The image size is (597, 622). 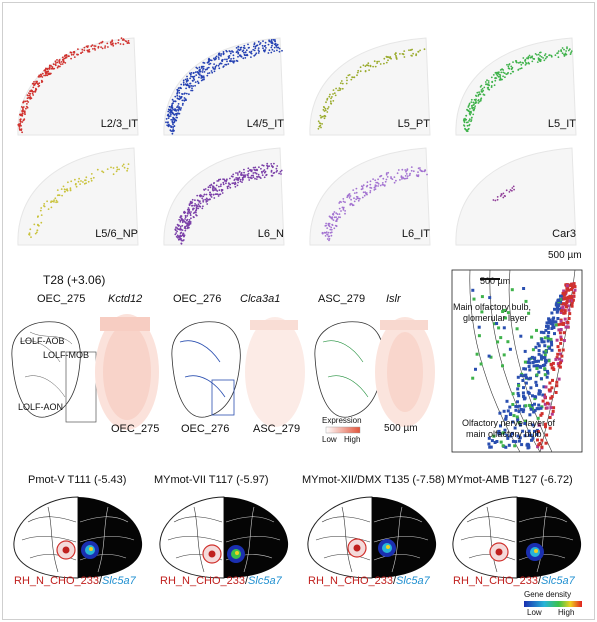 I want to click on layer-panel: Car3, so click(x=517, y=195).